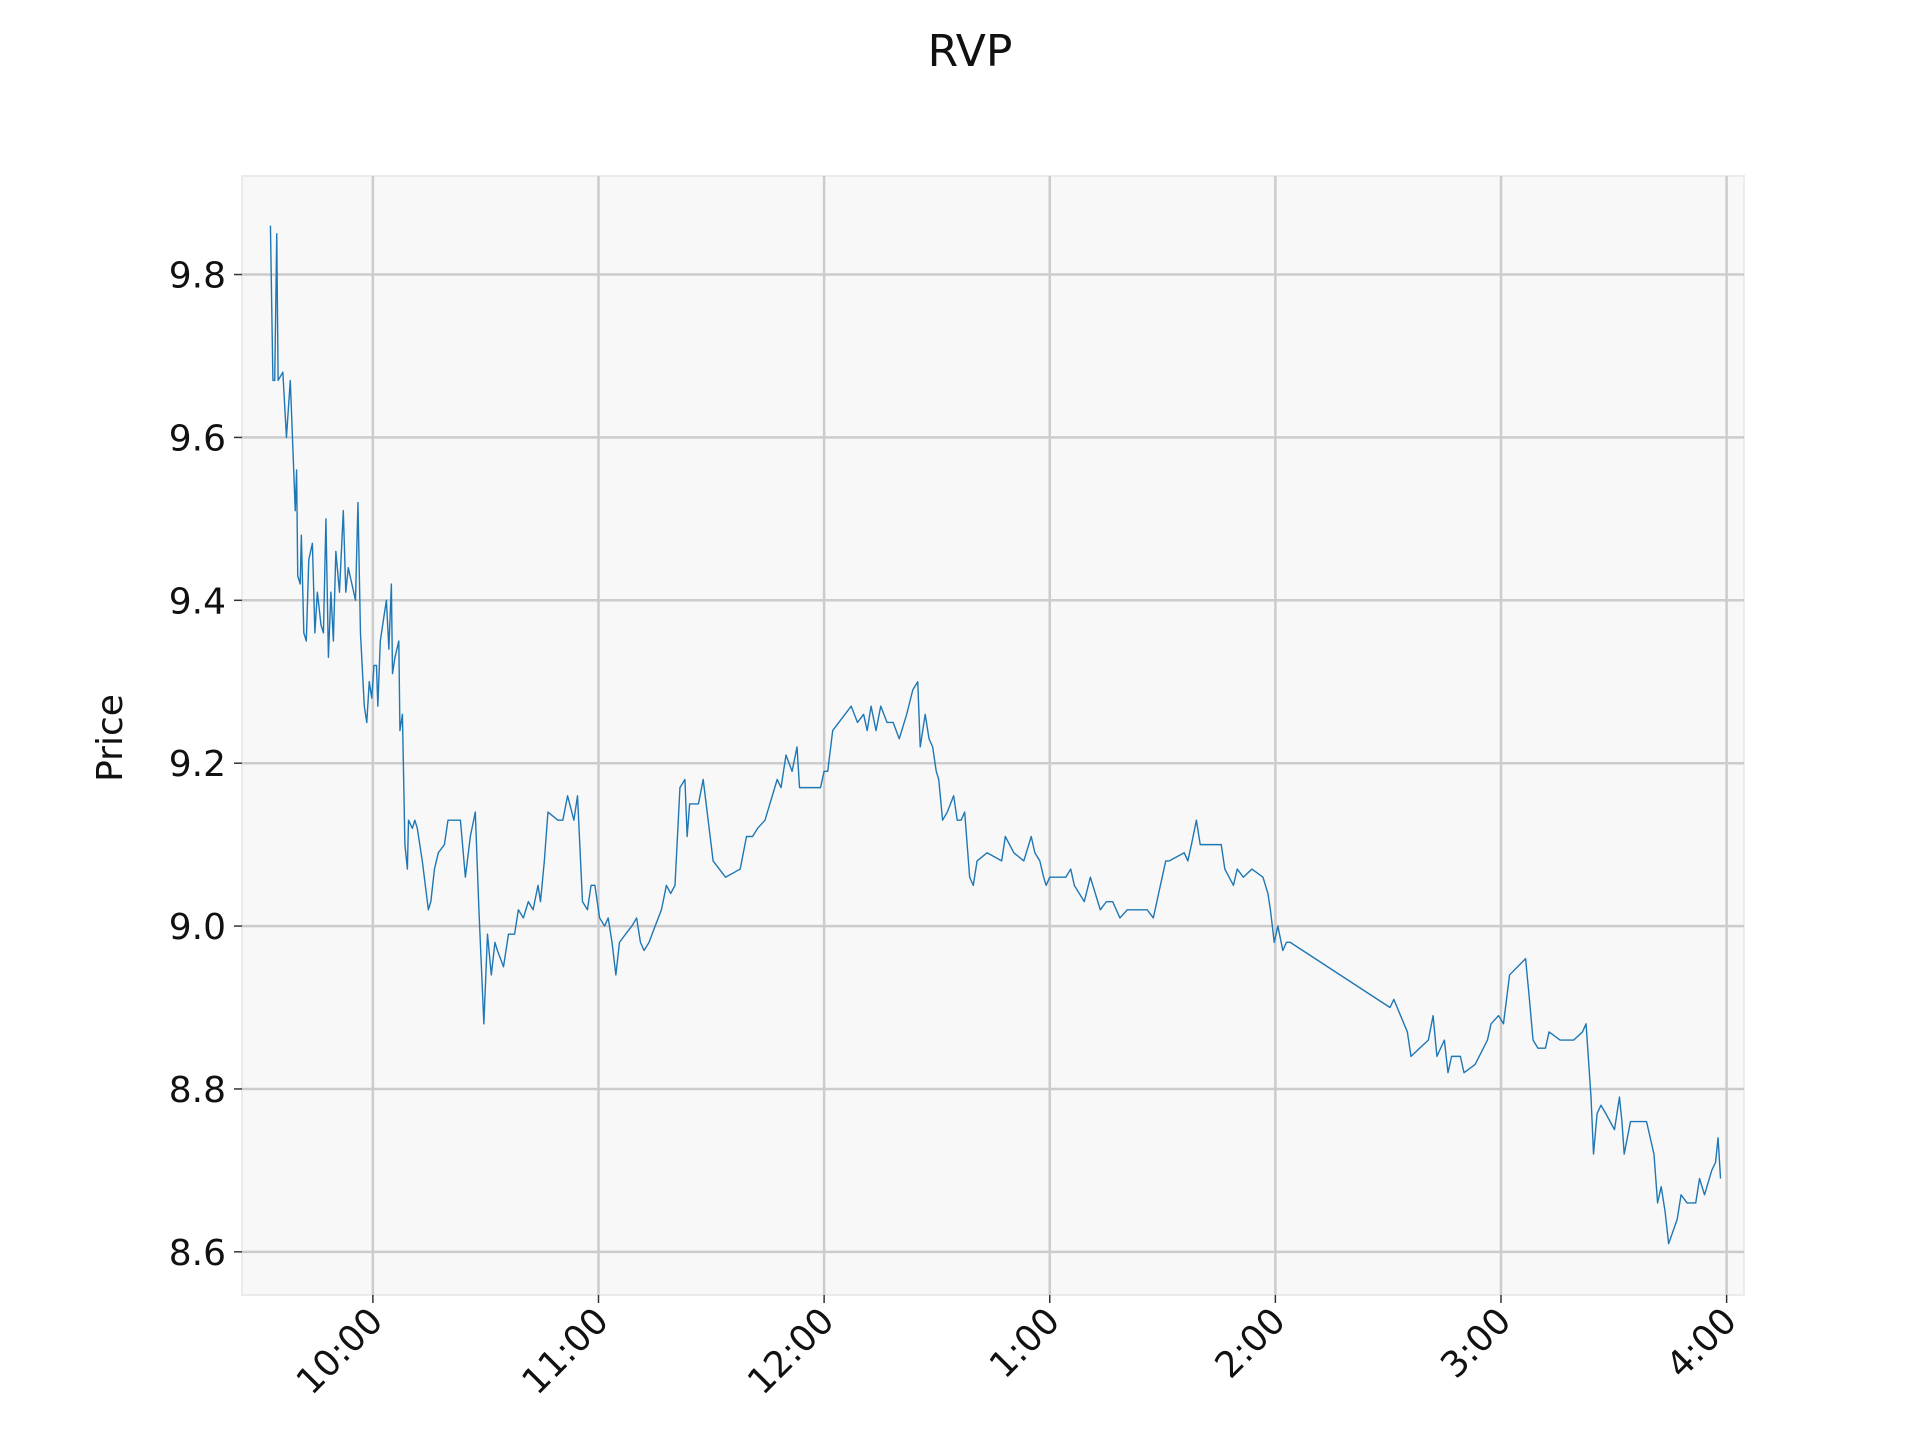 The image size is (1920, 1440). I want to click on y-tick-label: 9.0, so click(197, 927).